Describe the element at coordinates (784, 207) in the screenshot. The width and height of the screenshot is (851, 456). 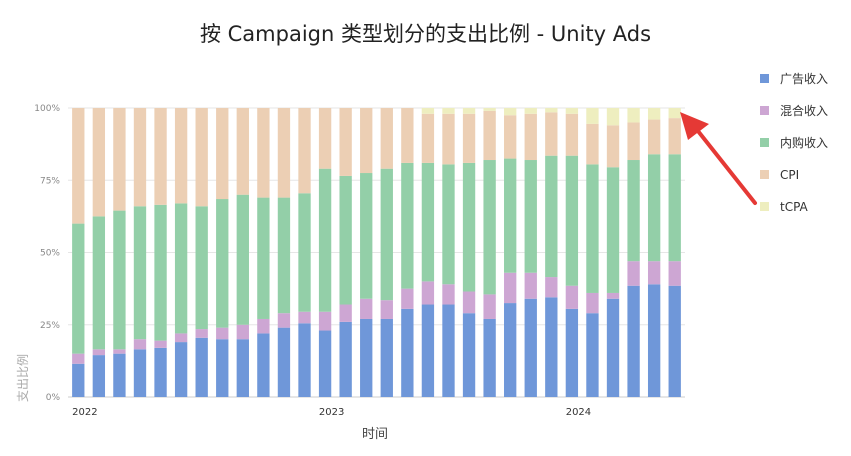
I see `legend-item: tCPA` at that location.